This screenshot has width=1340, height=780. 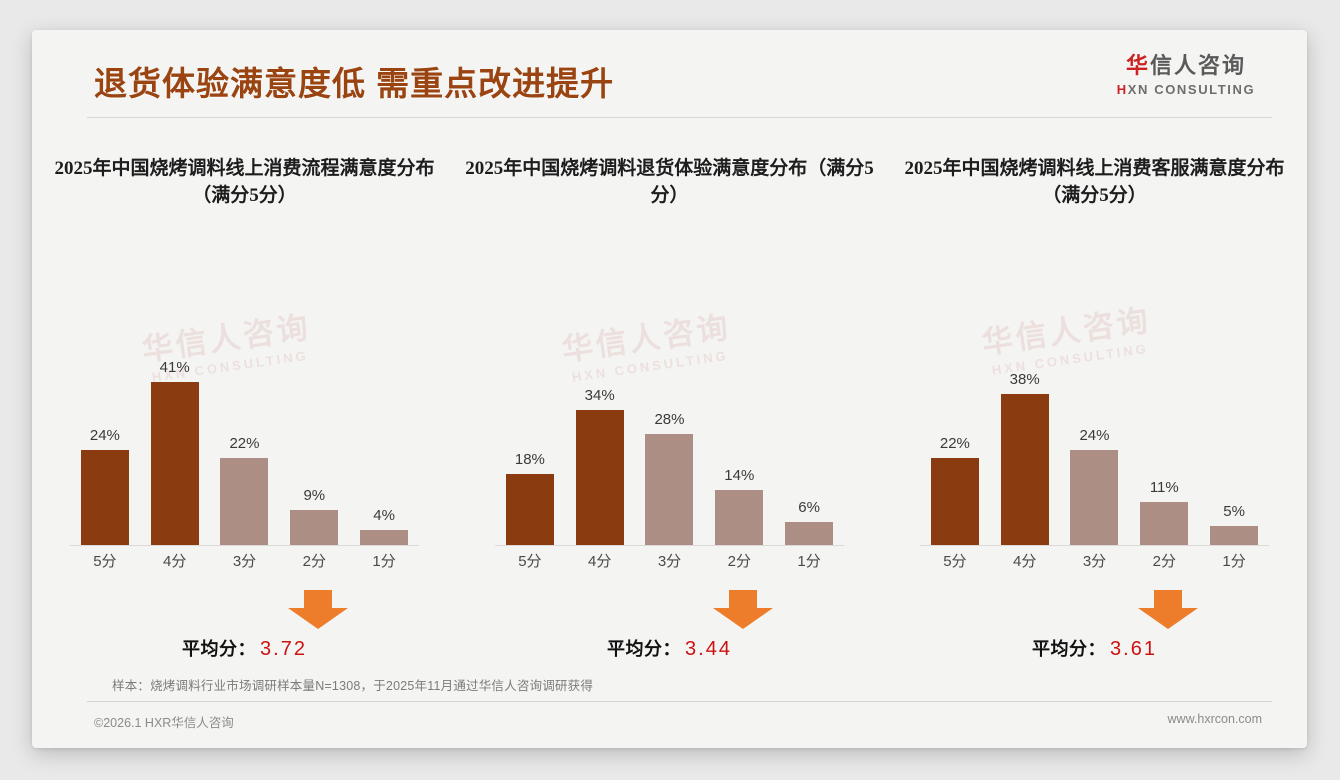 I want to click on average-score-value: 3.61, so click(x=1133, y=649).